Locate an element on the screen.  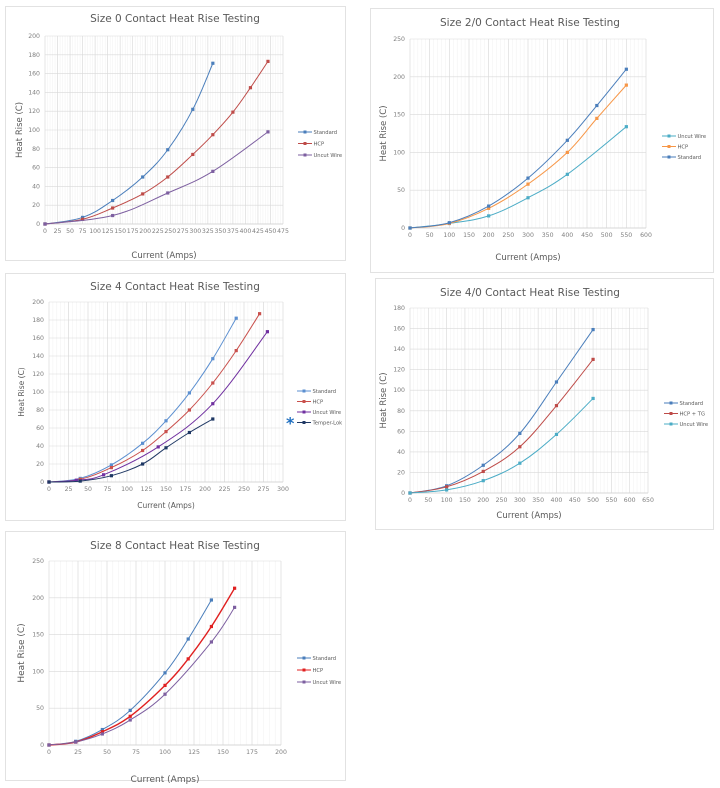
y-tick-label: 120 is located at coordinates (399, 370).